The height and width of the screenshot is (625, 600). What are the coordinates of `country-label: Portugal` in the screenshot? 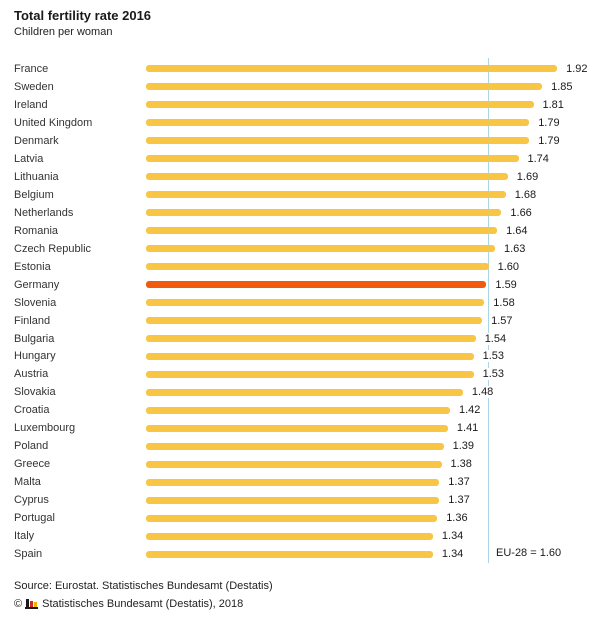 It's located at (34, 518).